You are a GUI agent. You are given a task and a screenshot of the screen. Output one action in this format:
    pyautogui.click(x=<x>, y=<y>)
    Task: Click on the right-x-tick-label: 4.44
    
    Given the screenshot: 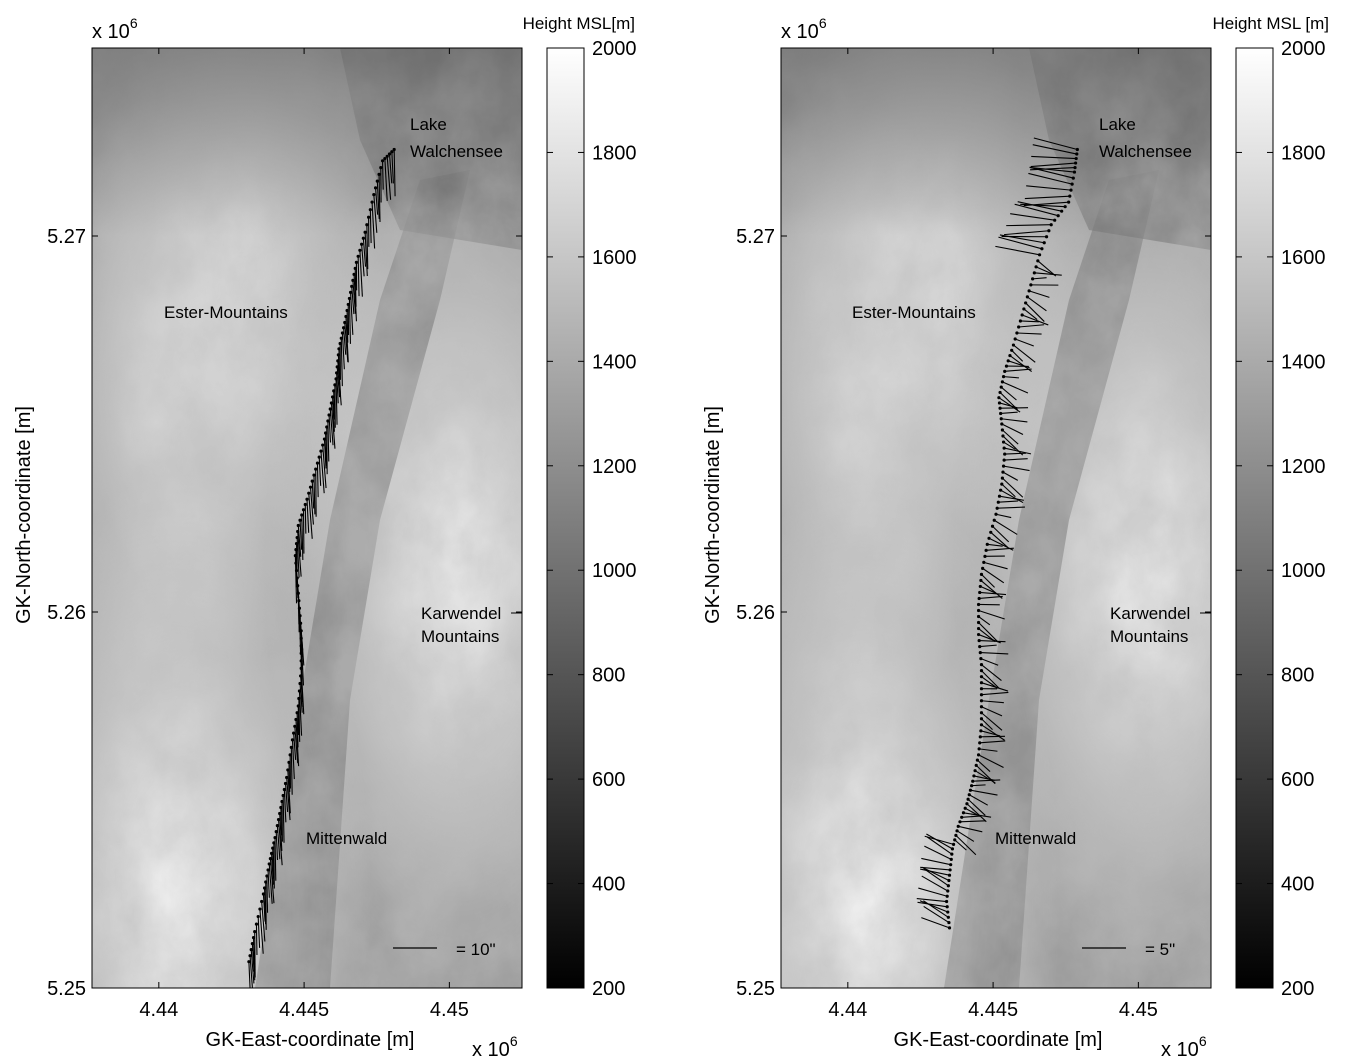 What is the action you would take?
    pyautogui.click(x=847, y=1010)
    